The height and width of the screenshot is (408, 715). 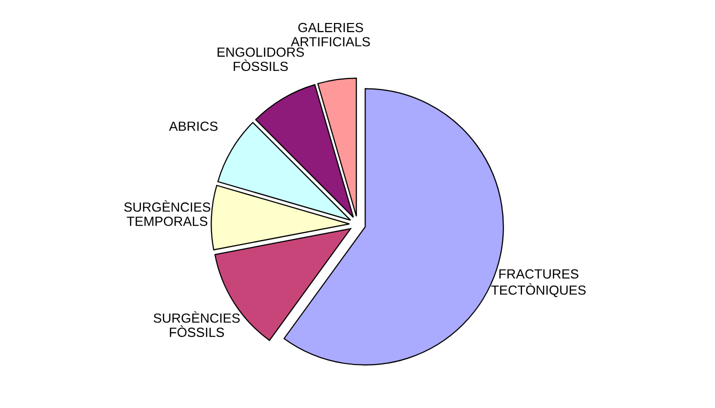 I want to click on slice-label: SURGÈNCIES FÒSSILS, so click(x=197, y=324).